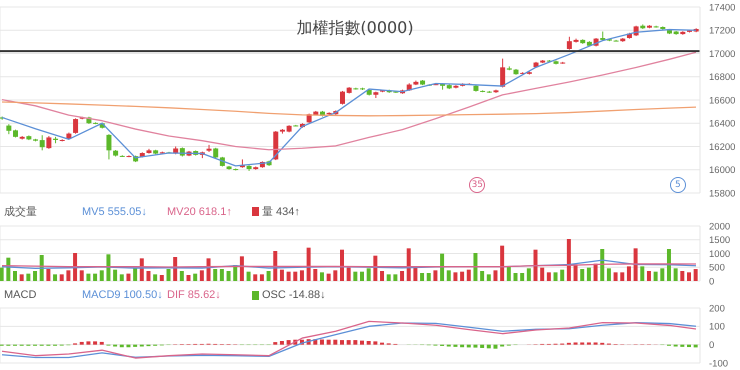 This screenshot has height=370, width=740. Describe the element at coordinates (722, 78) in the screenshot. I see `y-tick-label: 16800` at that location.